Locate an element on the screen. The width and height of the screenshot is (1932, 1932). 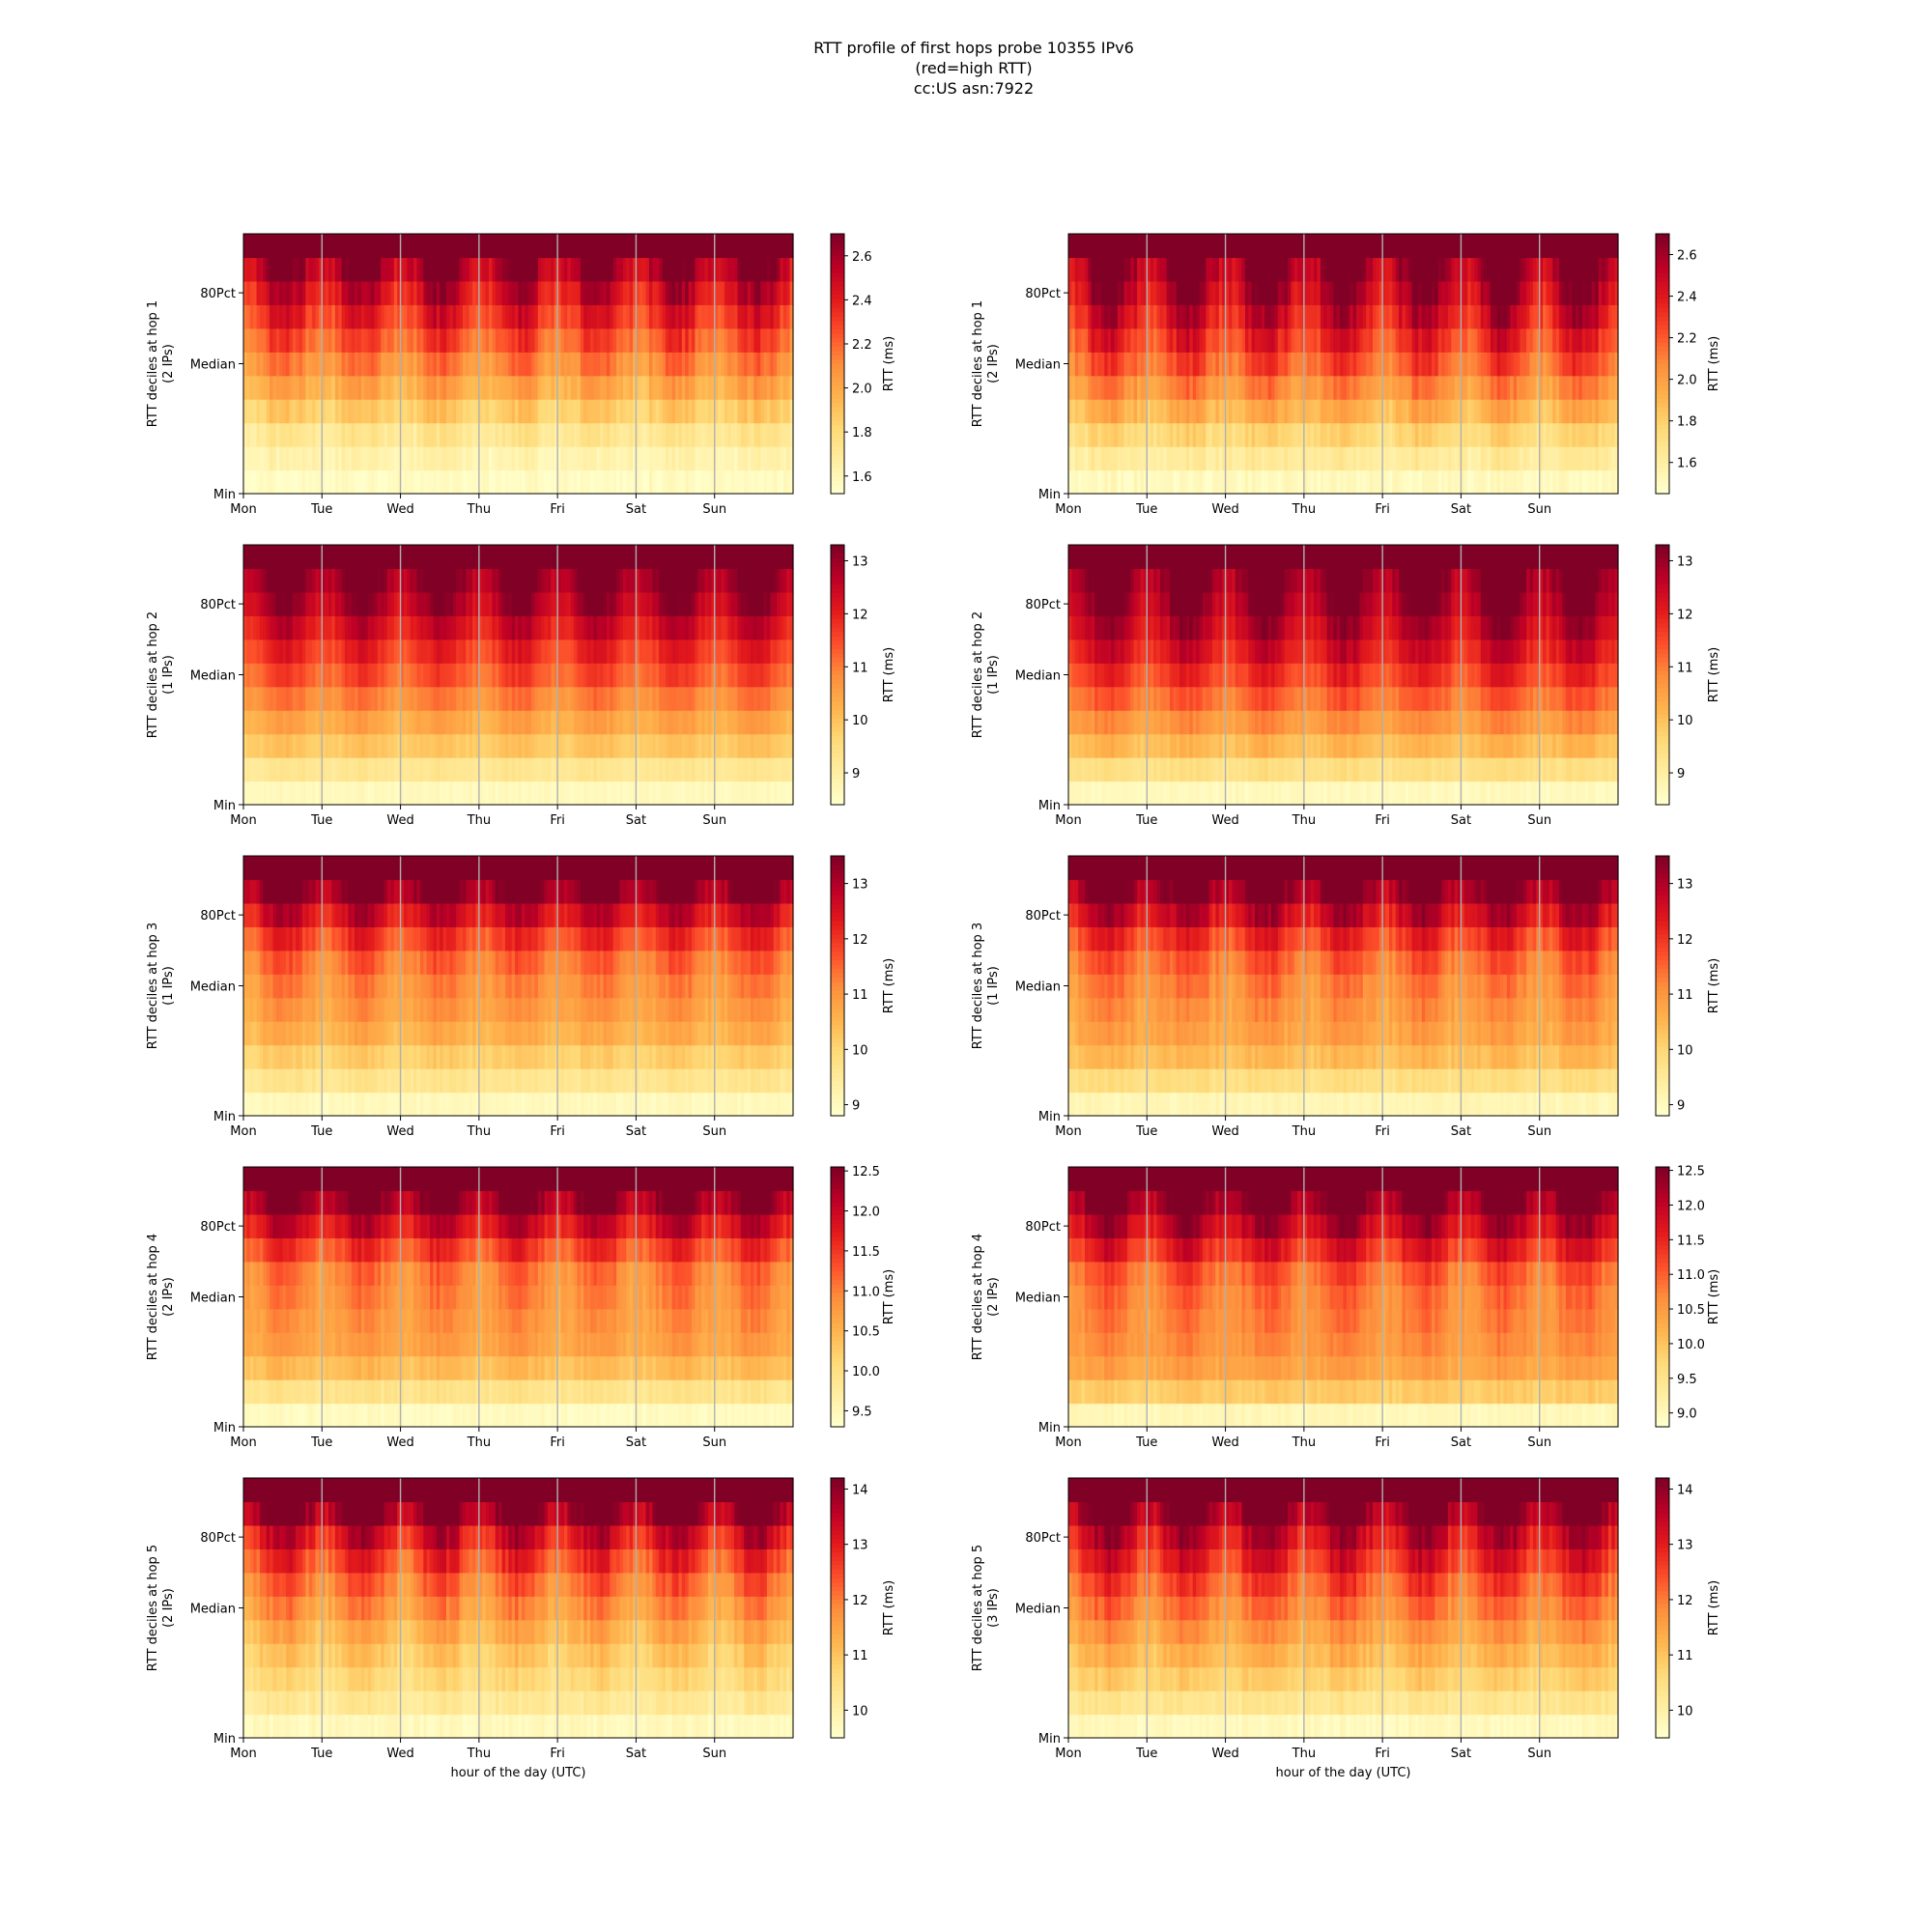
x-tick-label: Sat is located at coordinates (636, 510).